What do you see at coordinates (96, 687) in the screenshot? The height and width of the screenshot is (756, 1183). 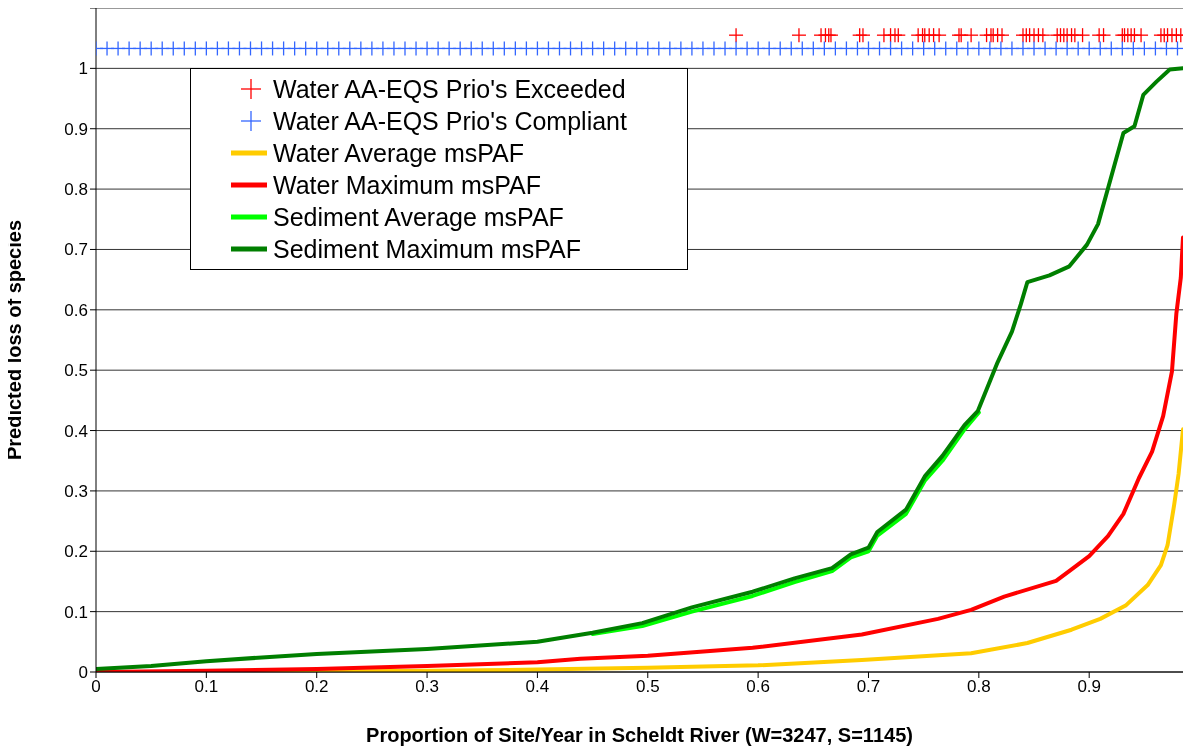 I see `x-tick-label: 0` at bounding box center [96, 687].